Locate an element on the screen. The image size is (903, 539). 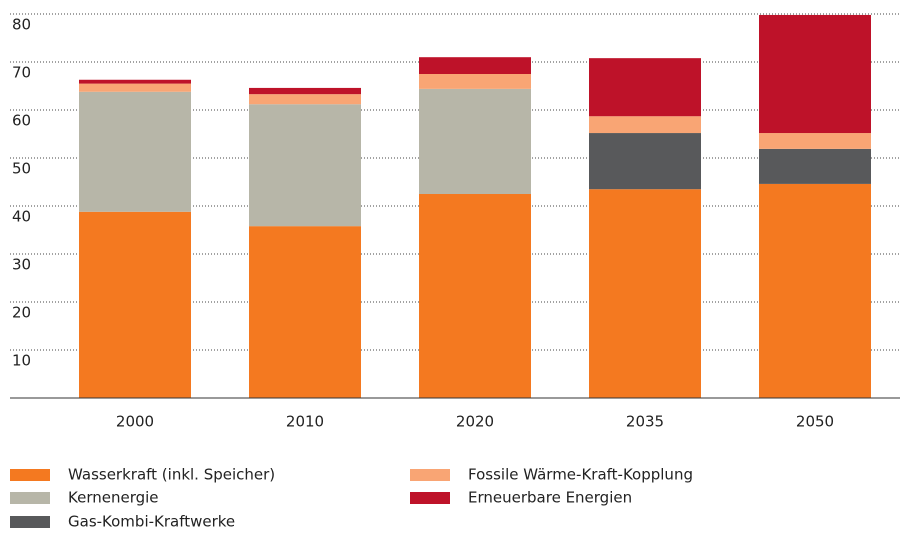
y-tick-label: 60 is located at coordinates (21, 121).